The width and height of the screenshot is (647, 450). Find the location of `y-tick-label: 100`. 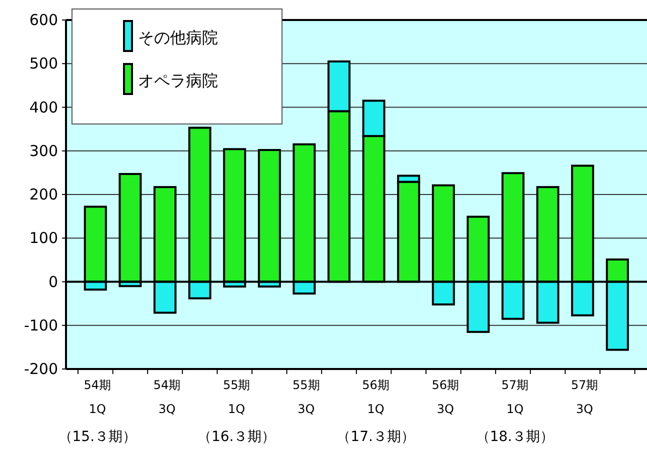

y-tick-label: 100 is located at coordinates (43, 238).